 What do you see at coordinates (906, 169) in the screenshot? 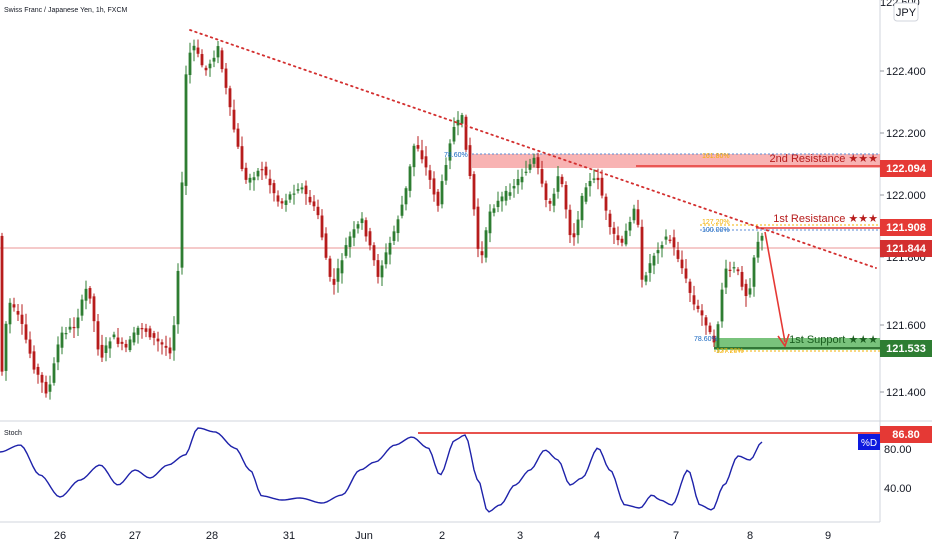
I see `second-resistance-tag-text: 122.094` at bounding box center [906, 169].